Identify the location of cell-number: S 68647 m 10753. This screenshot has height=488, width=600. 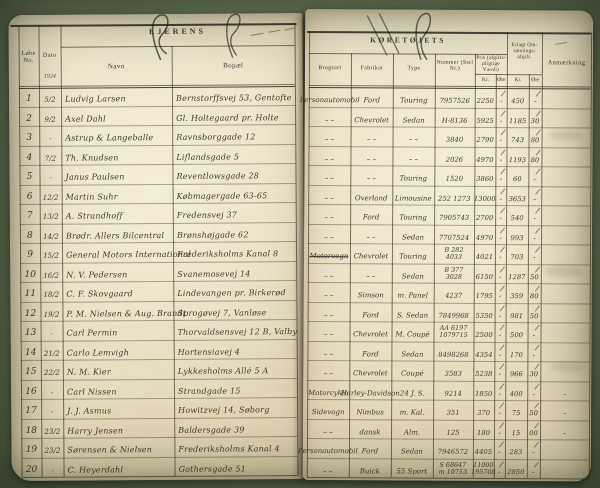
(453, 468).